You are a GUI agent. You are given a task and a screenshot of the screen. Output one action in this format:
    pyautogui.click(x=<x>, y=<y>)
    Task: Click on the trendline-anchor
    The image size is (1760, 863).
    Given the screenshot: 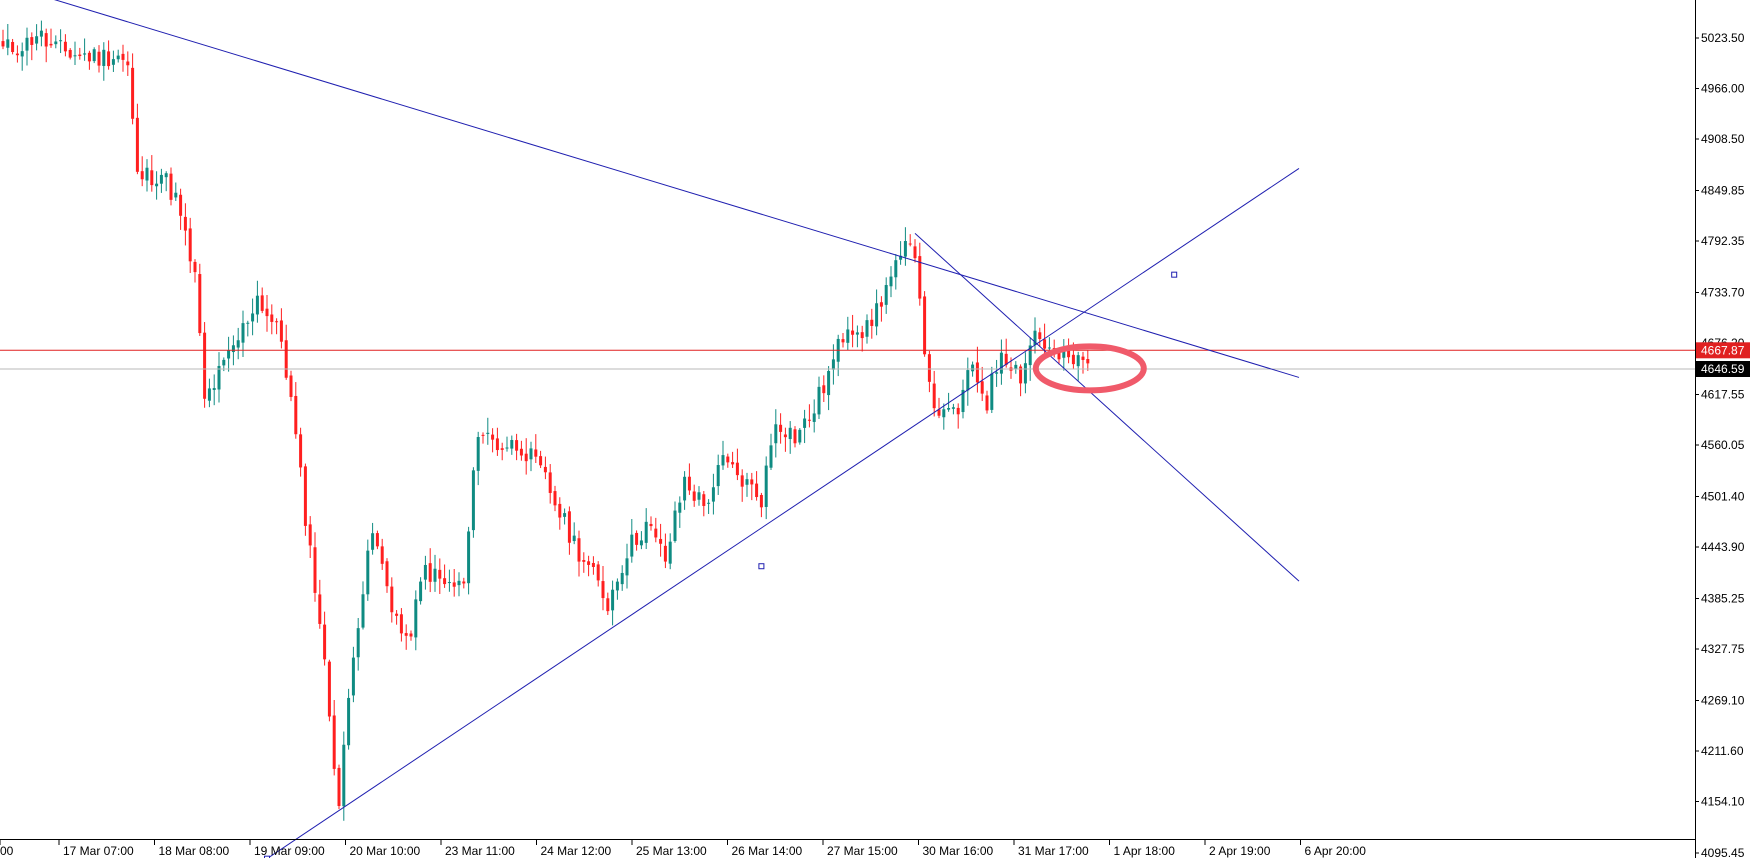 What is the action you would take?
    pyautogui.click(x=1174, y=274)
    